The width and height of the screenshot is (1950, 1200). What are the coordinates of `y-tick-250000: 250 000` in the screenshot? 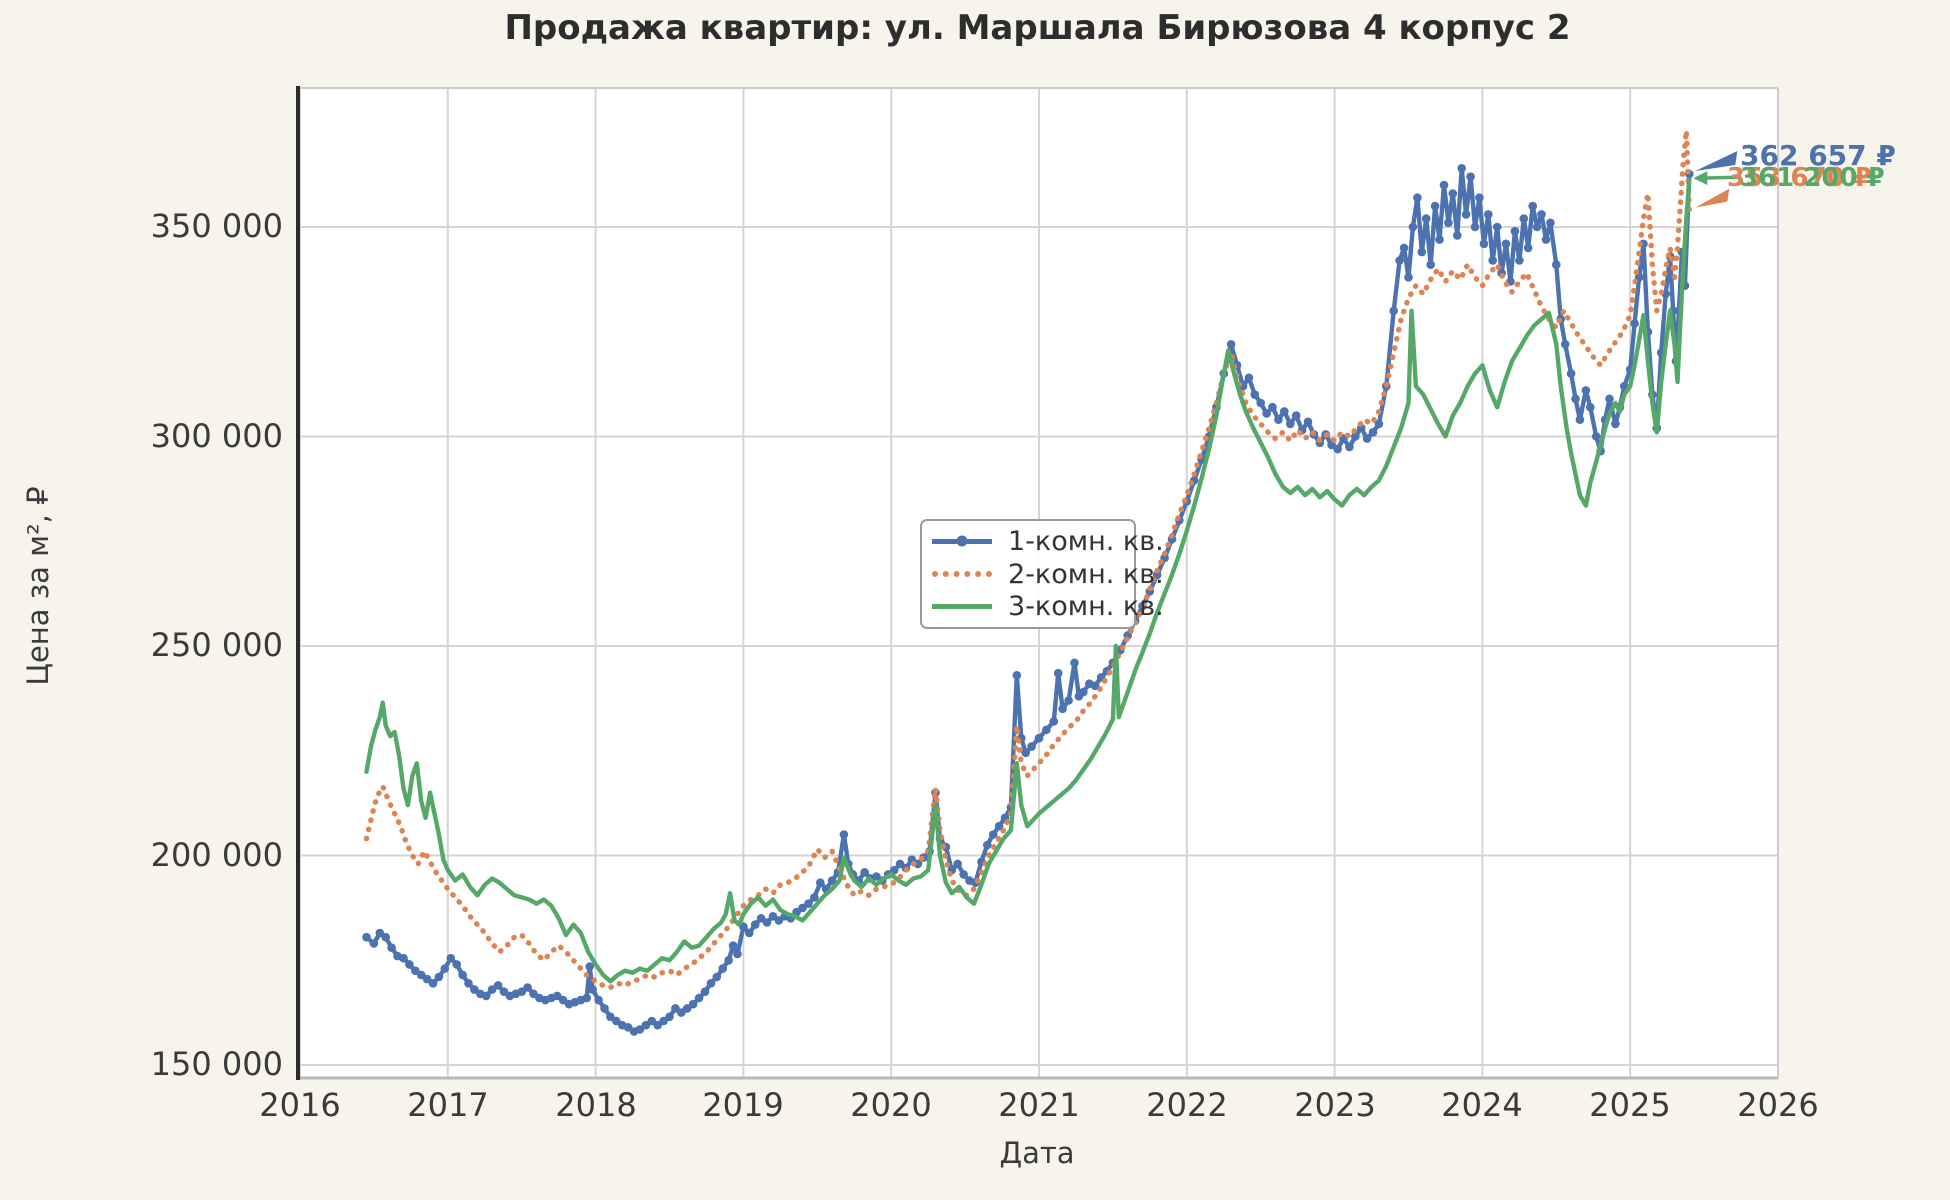 It's located at (216, 645).